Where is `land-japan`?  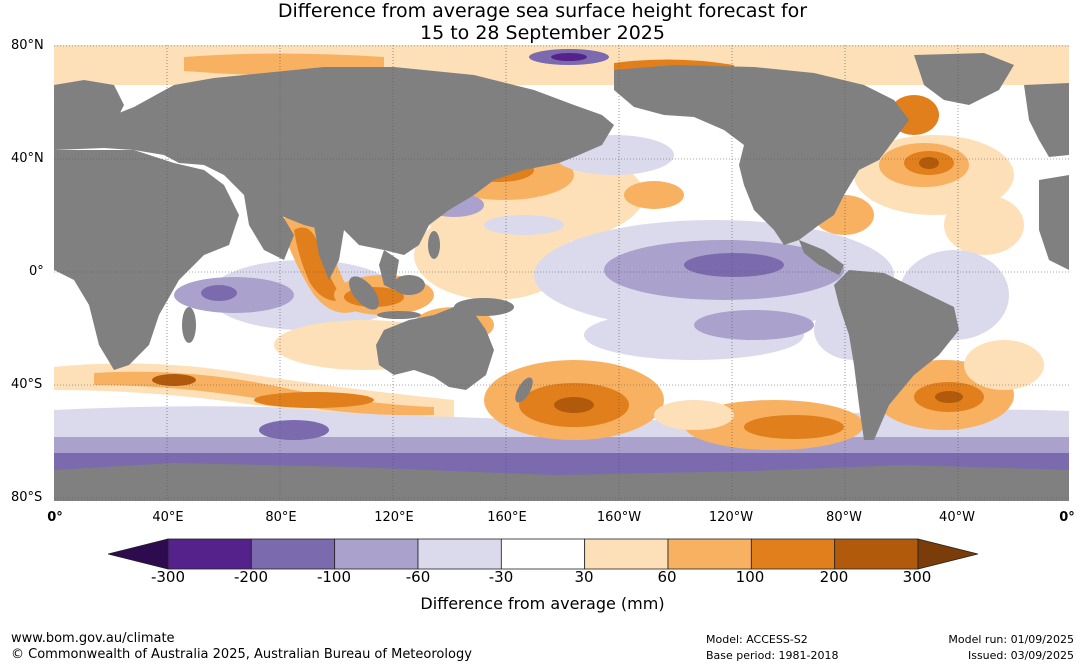
land-japan is located at coordinates (447, 176).